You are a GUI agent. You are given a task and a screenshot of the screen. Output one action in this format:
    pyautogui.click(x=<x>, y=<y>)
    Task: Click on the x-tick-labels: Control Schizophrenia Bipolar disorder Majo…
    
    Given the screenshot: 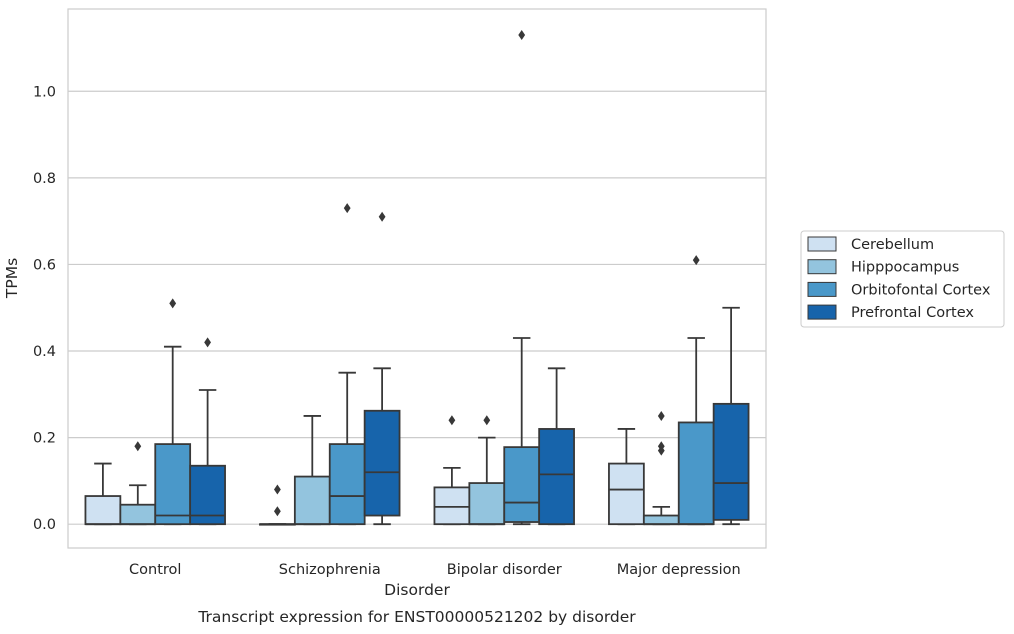 What is the action you would take?
    pyautogui.click(x=435, y=570)
    